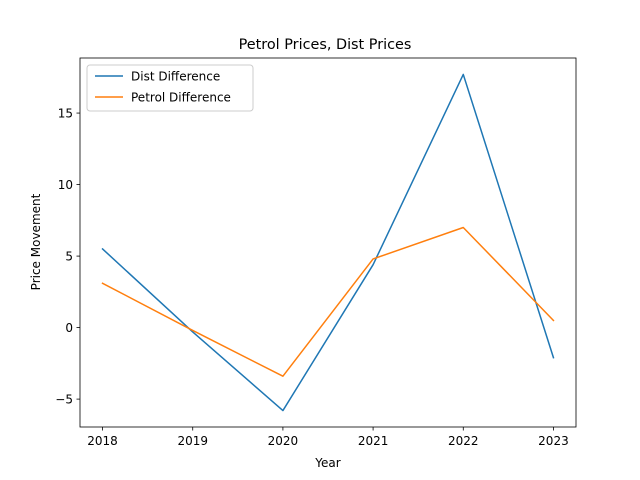 The width and height of the screenshot is (640, 480). I want to click on legend-label-1: Dist Difference, so click(175, 77).